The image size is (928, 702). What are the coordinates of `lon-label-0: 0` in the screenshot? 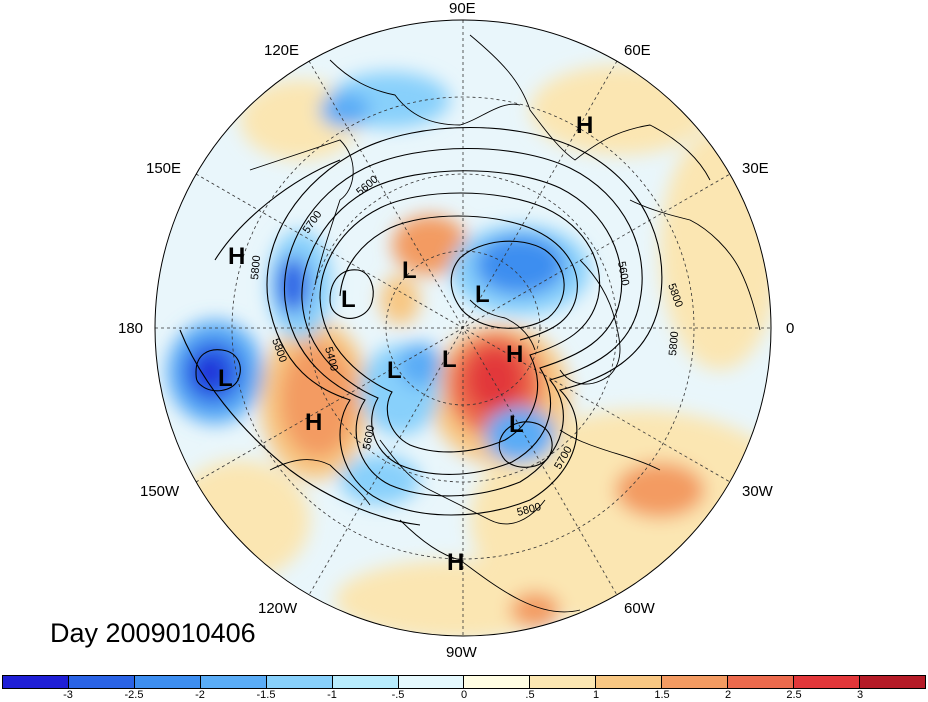 It's located at (790, 328).